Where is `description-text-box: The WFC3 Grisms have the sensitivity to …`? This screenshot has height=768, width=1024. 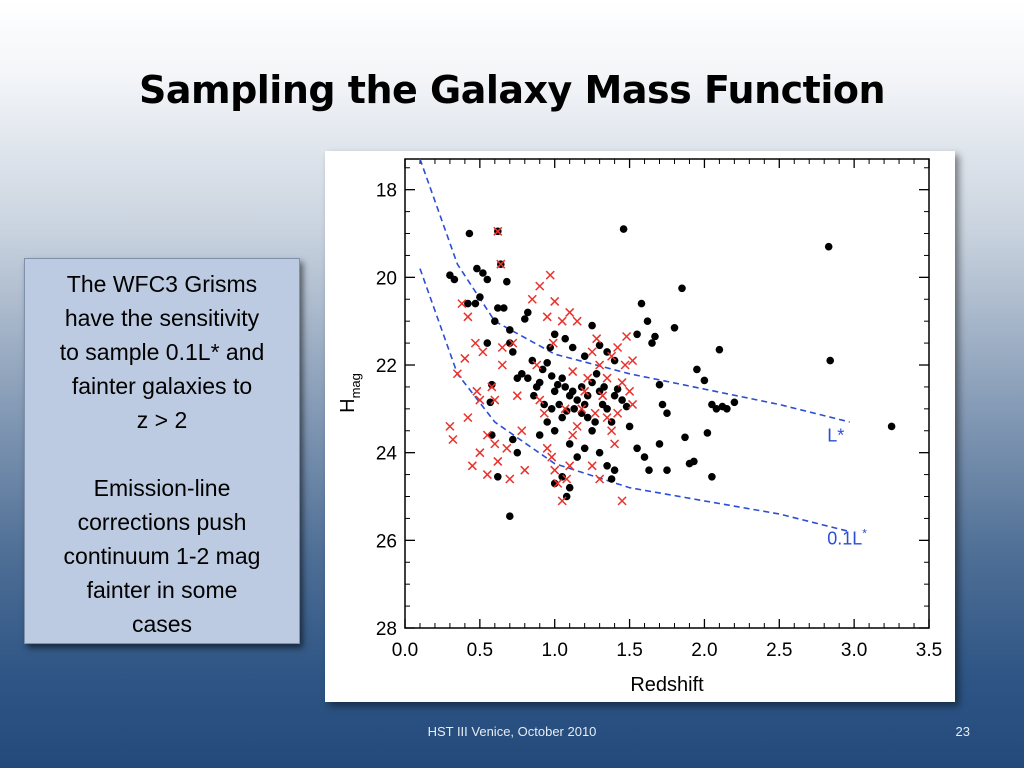
description-text-box: The WFC3 Grisms have the sensitivity to … is located at coordinates (162, 451).